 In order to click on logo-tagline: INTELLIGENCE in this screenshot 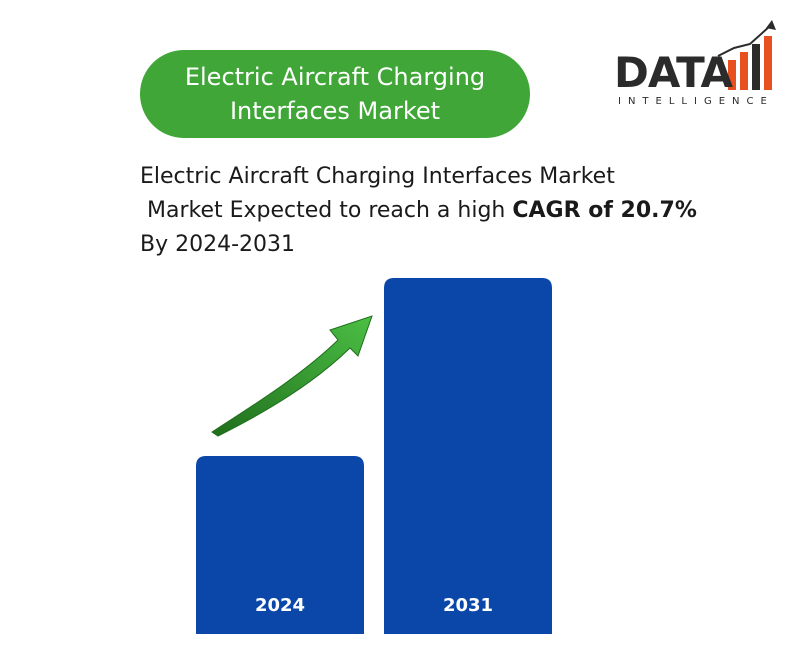, I will do `click(696, 101)`.